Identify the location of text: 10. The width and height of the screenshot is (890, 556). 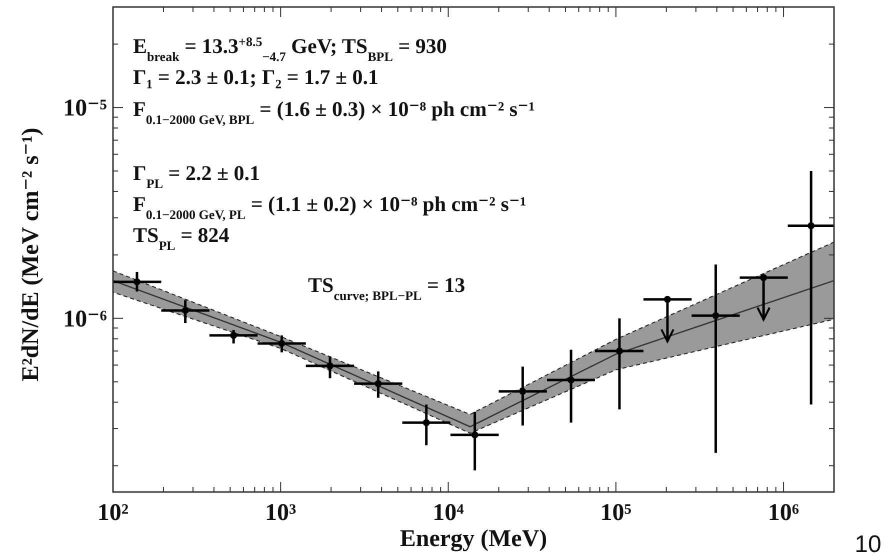
(868, 543).